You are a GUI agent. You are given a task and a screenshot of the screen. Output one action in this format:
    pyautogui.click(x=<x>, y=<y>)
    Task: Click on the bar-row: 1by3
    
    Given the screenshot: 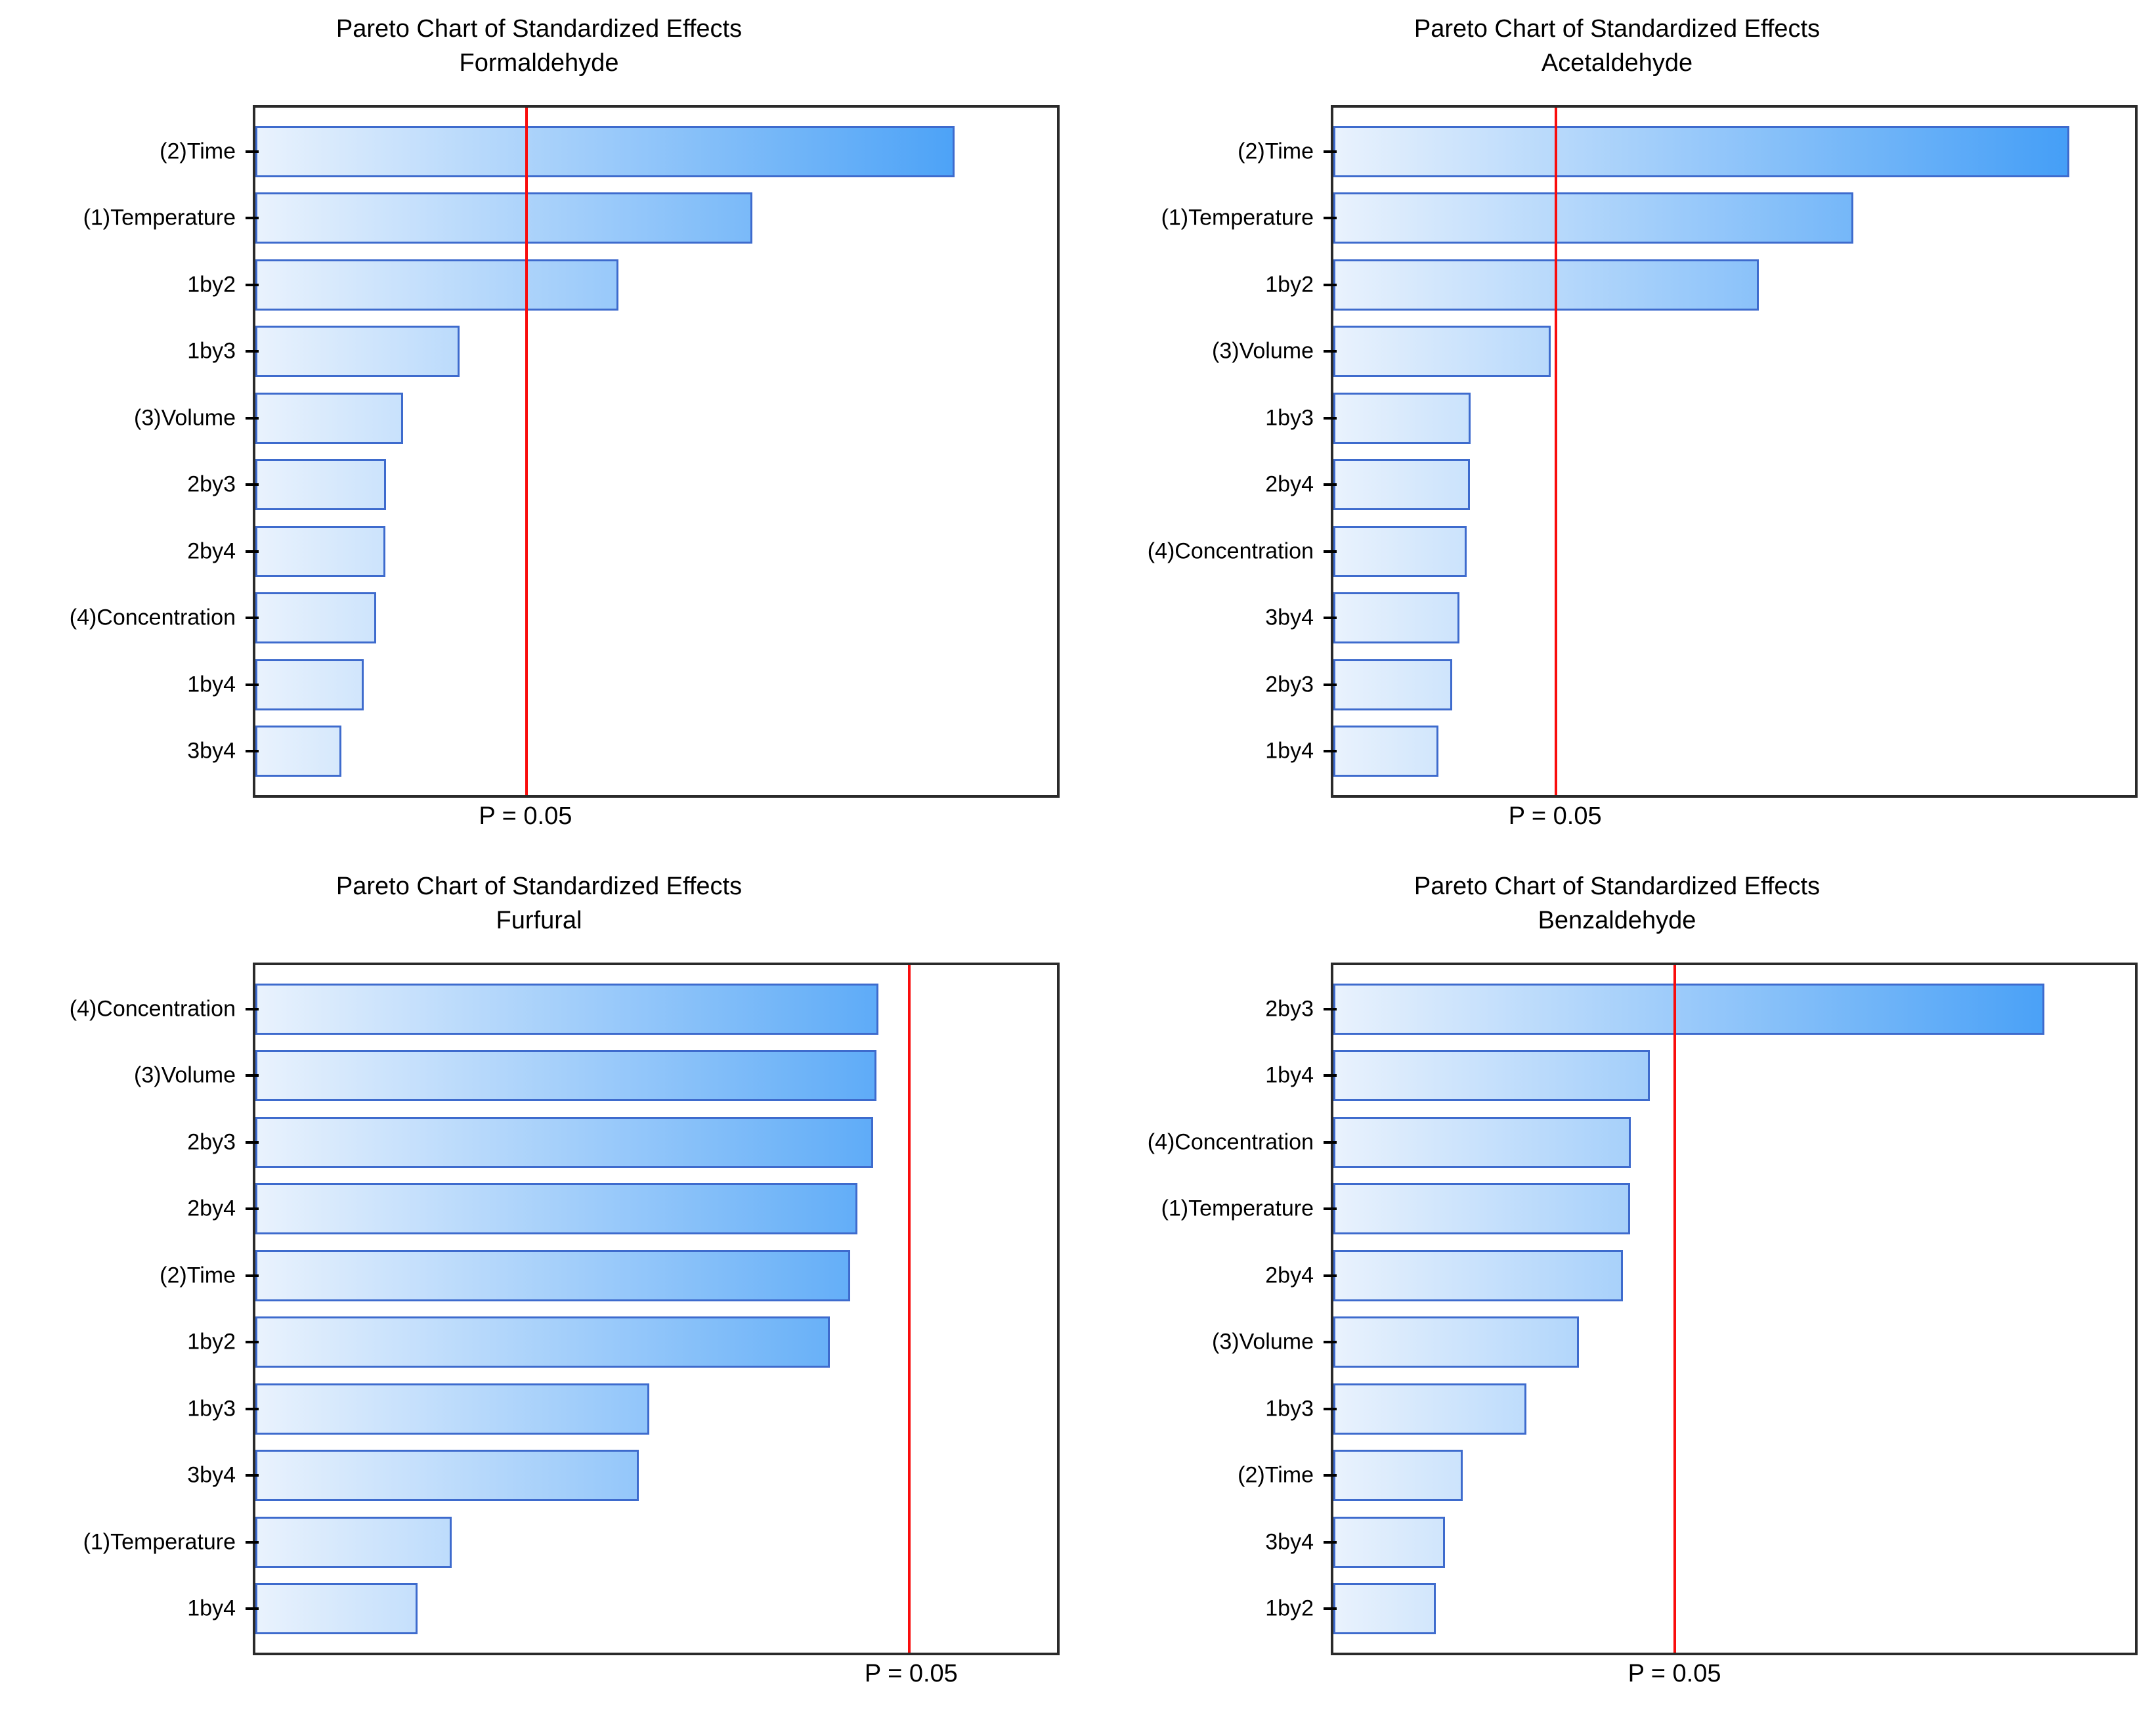 What is the action you would take?
    pyautogui.click(x=1700, y=1409)
    